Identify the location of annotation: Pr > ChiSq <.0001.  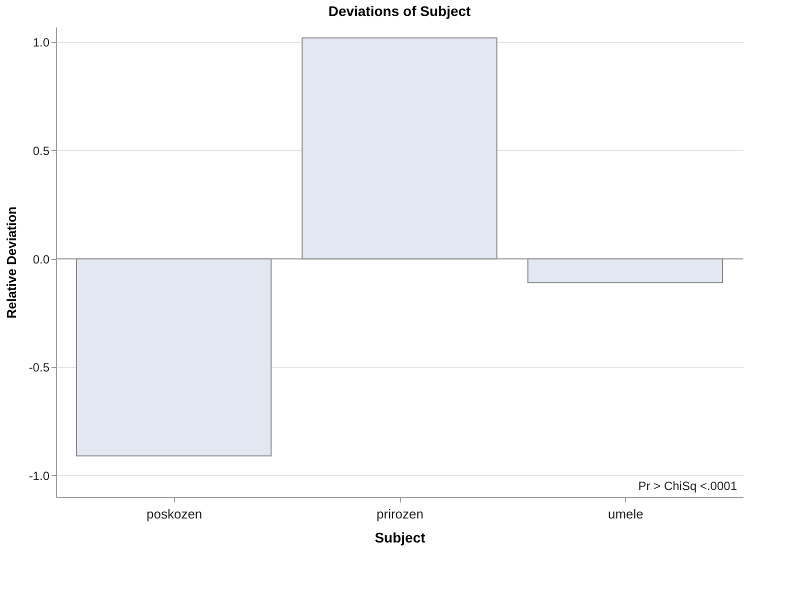
(688, 486).